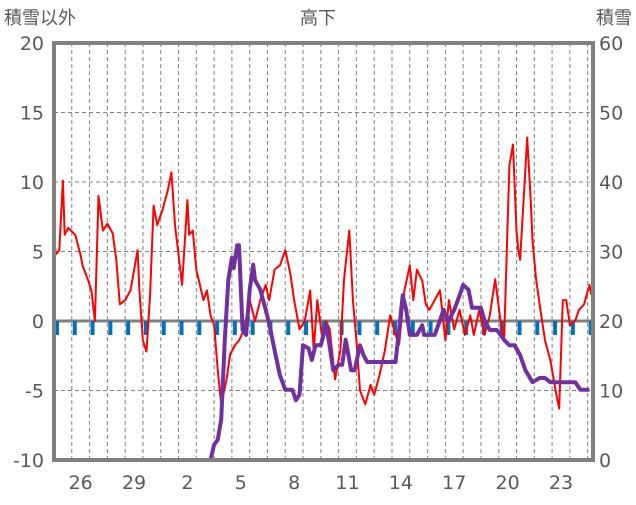 This screenshot has height=505, width=636. I want to click on left-y-tick-label: 0, so click(38, 322).